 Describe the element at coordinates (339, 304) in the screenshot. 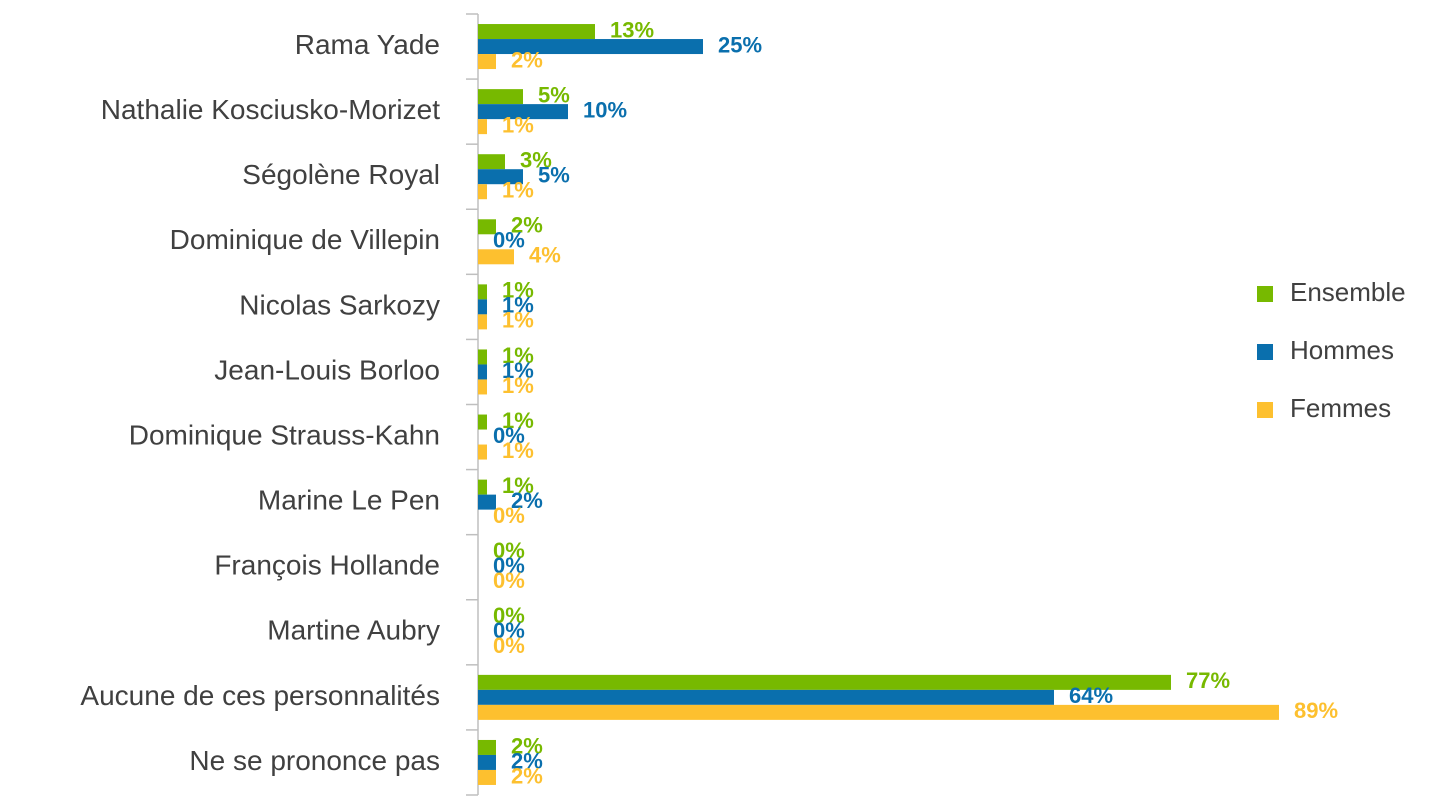

I see `category-label: Nicolas Sarkozy` at that location.